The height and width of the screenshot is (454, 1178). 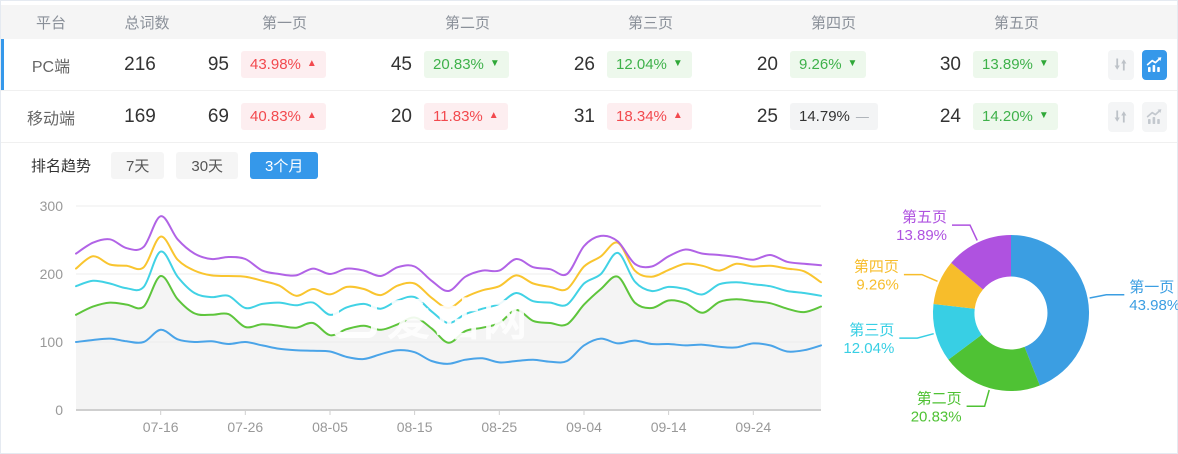 What do you see at coordinates (868, 348) in the screenshot?
I see `svg-text: 12.04%` at bounding box center [868, 348].